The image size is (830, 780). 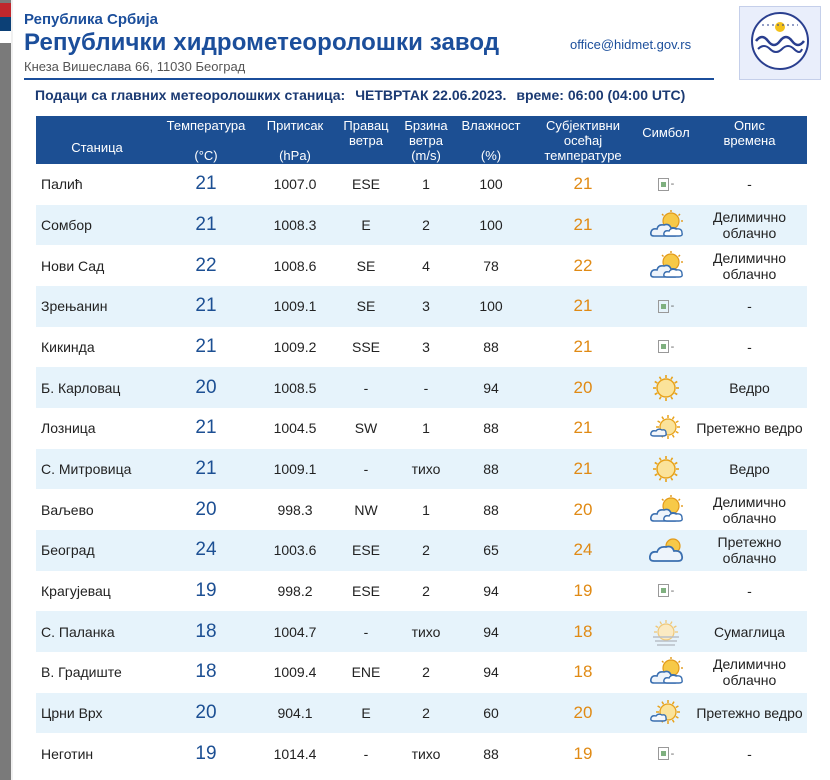 I want to click on col-wind-unit: (m/s), so click(x=426, y=155).